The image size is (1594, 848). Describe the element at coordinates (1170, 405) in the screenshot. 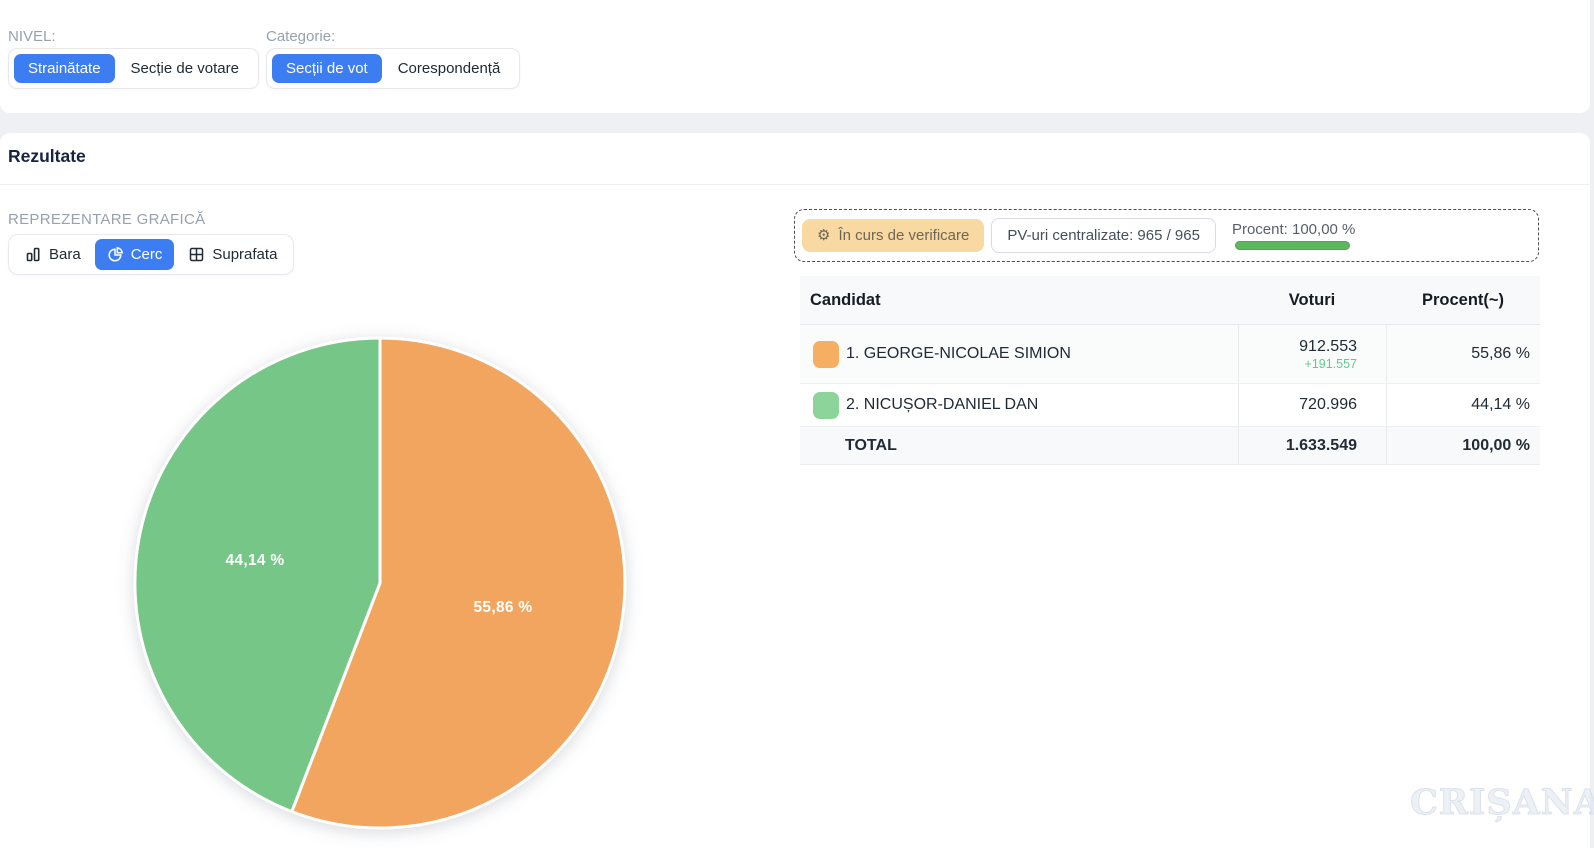

I see `table-row: 2. NICUȘOR-DANIEL DAN 720.996 44,14 %` at that location.